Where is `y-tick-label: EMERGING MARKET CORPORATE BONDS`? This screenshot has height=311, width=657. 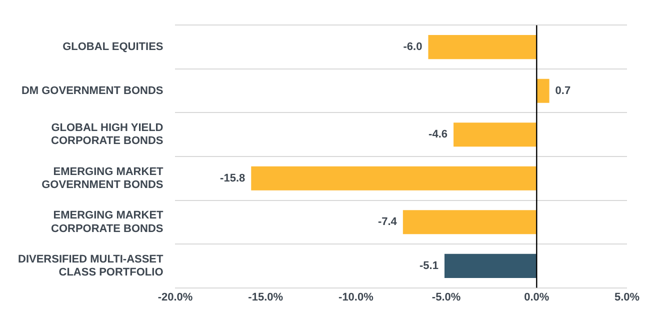 y-tick-label: EMERGING MARKET CORPORATE BONDS is located at coordinates (107, 222).